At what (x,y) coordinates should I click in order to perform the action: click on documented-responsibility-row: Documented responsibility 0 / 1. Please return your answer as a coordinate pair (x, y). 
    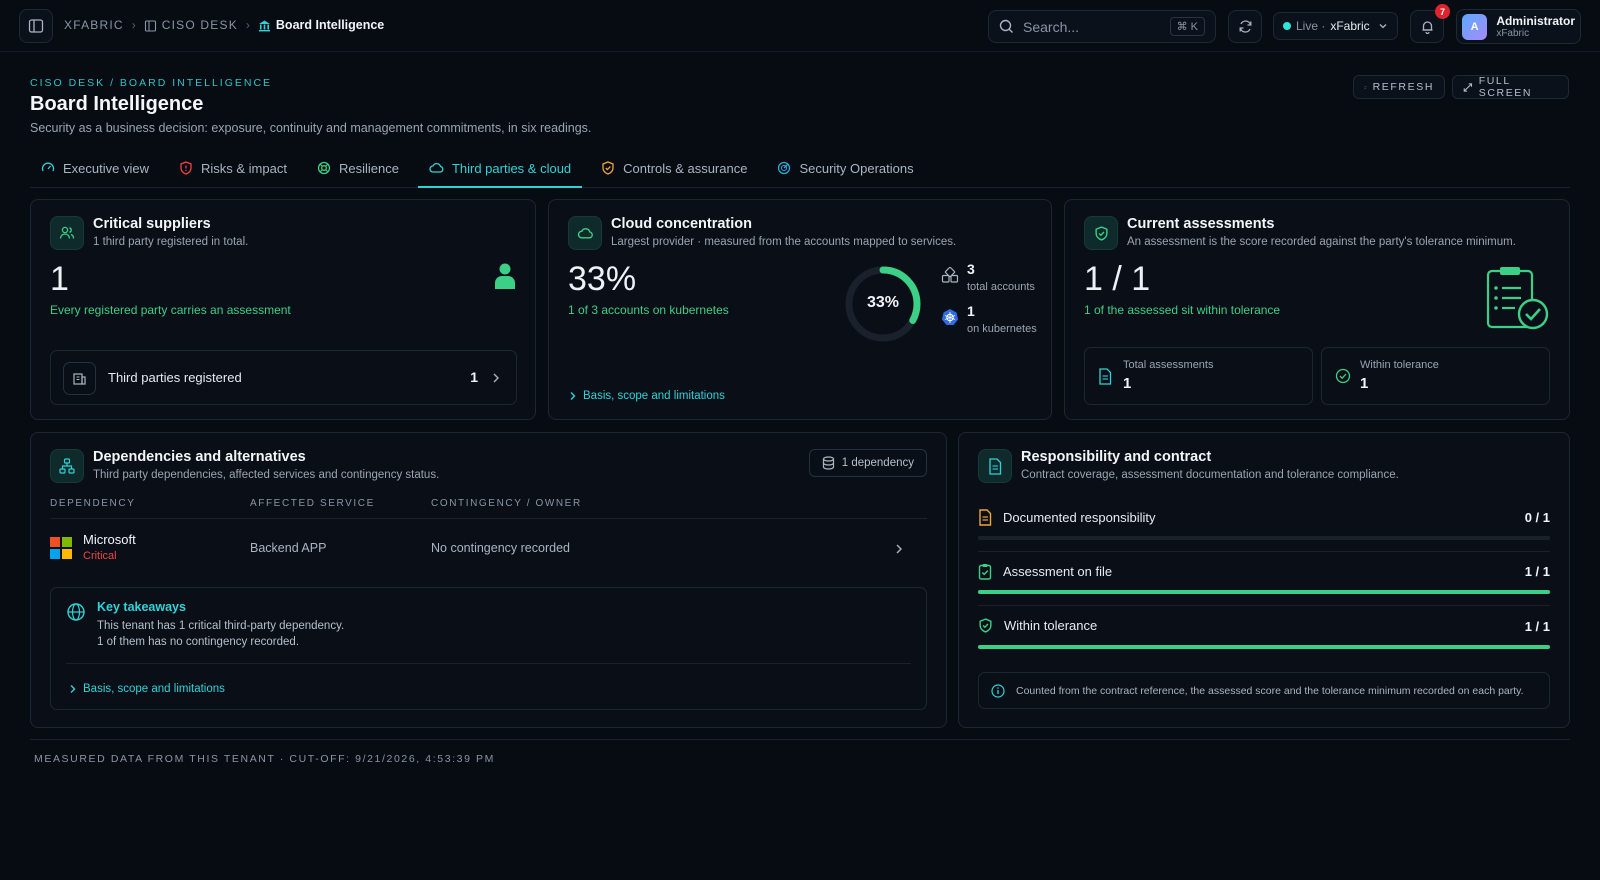
    Looking at the image, I should click on (1264, 524).